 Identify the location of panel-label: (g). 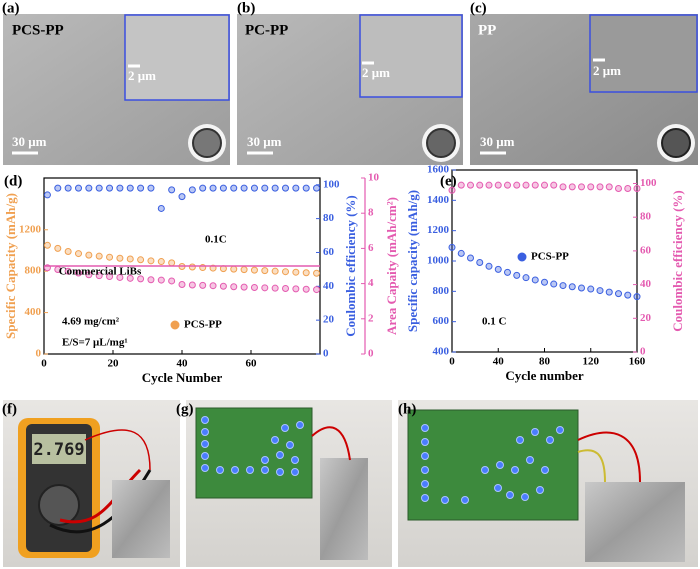
(185, 409).